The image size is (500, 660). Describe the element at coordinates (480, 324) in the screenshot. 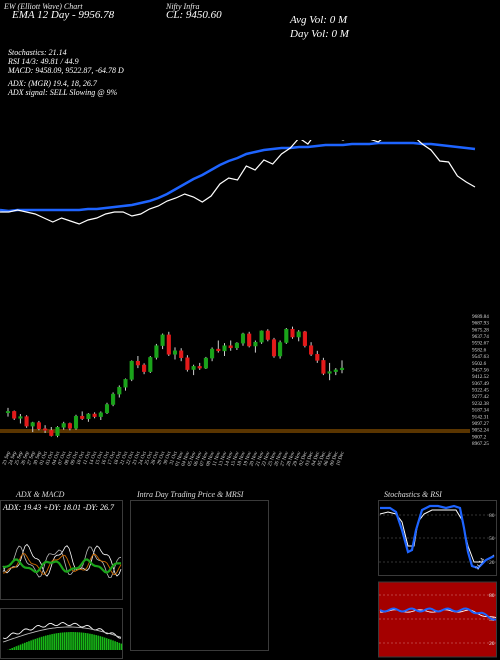

I see `price-tick-label: 9687.93` at that location.